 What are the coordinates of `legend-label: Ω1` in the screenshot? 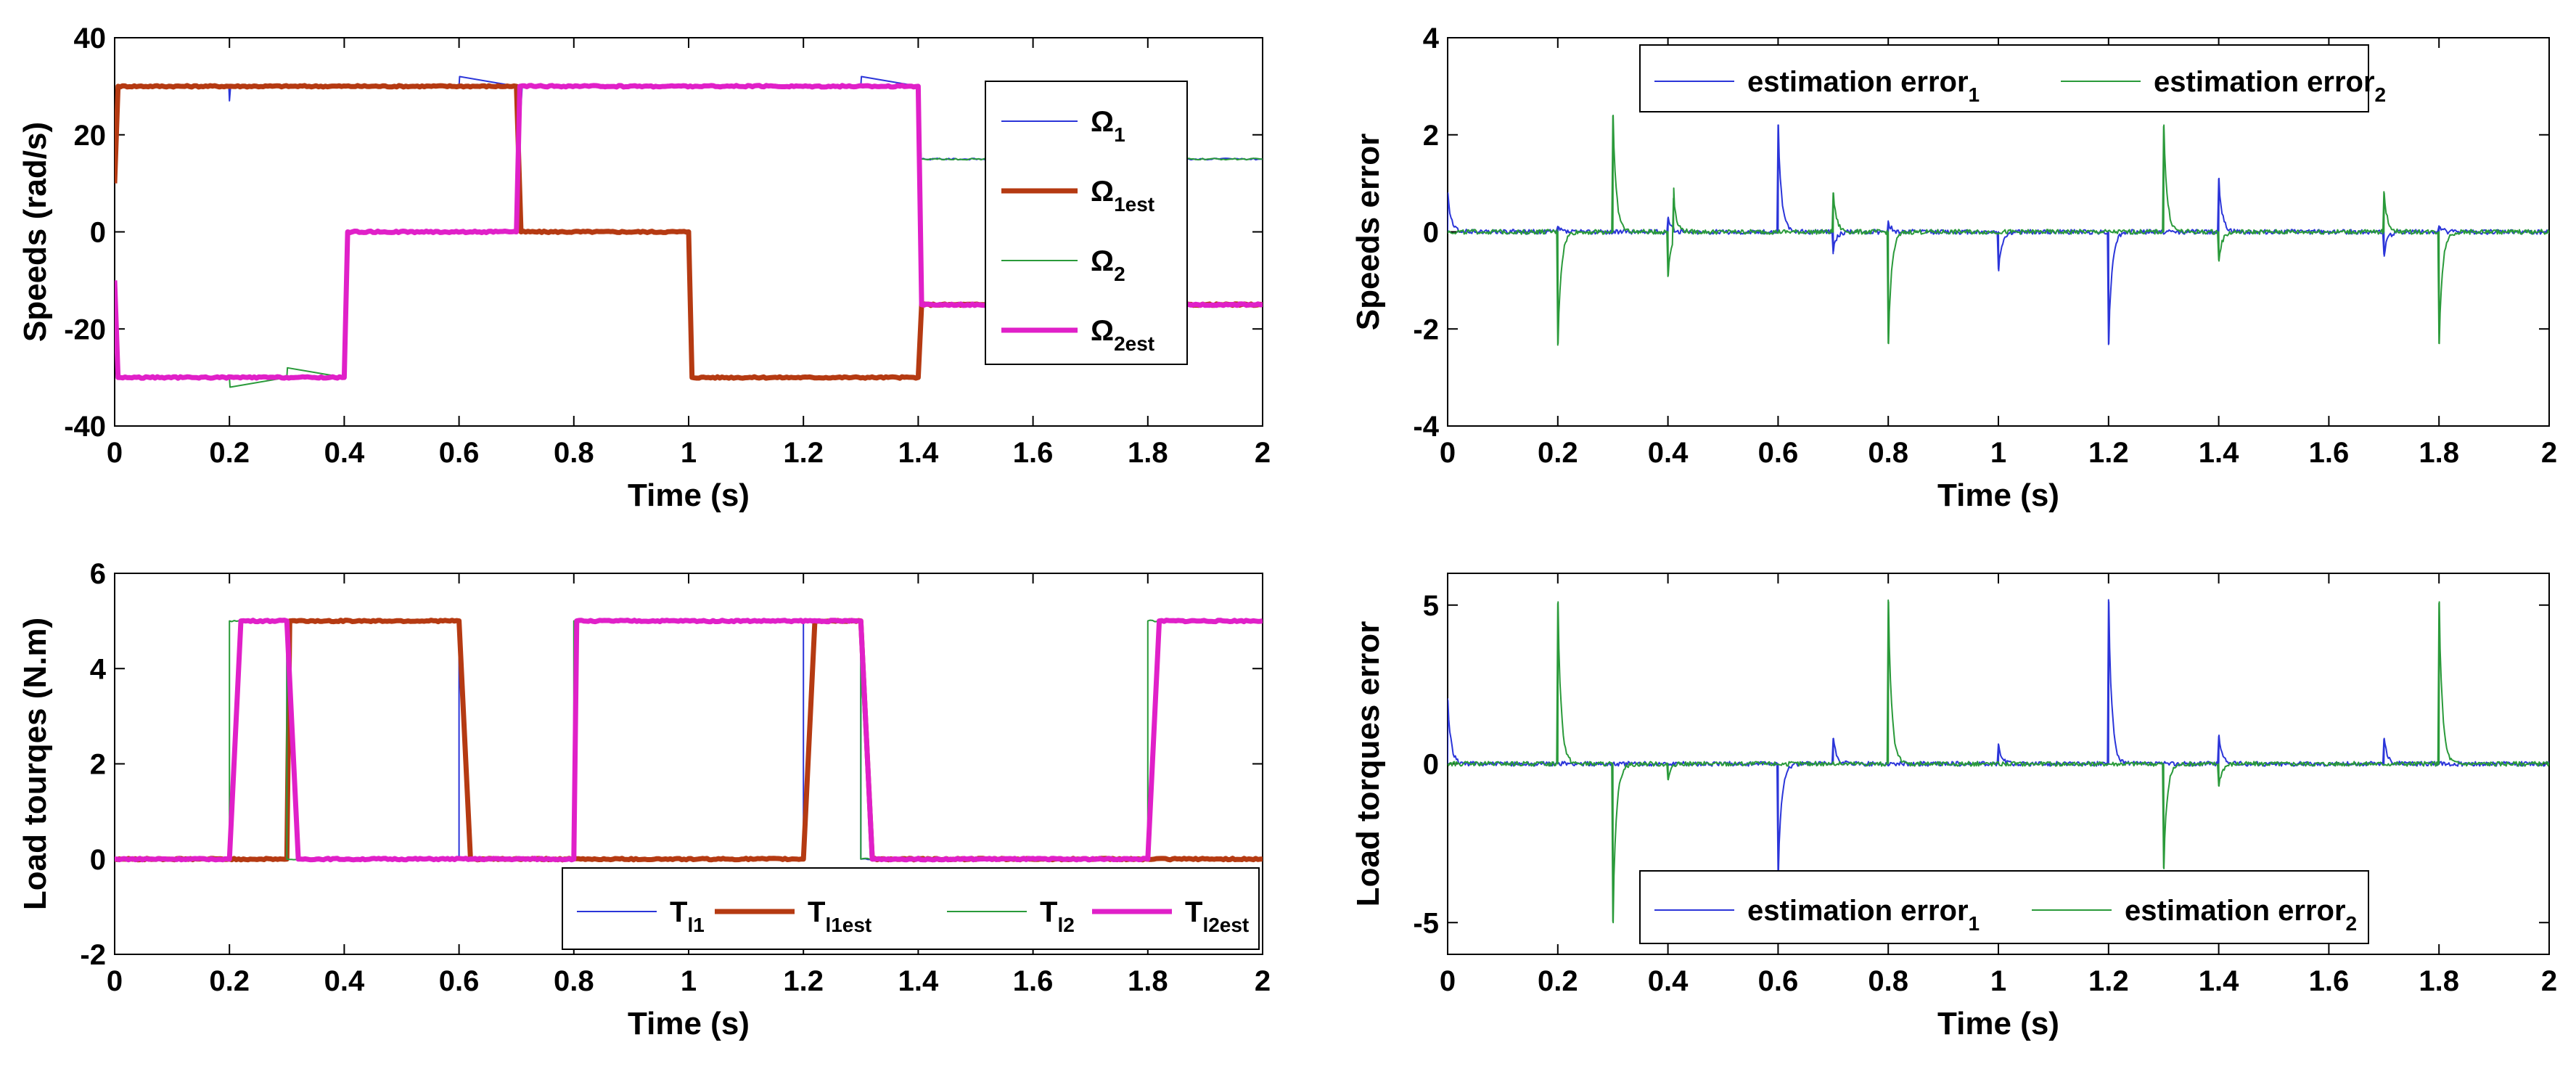 It's located at (1108, 126).